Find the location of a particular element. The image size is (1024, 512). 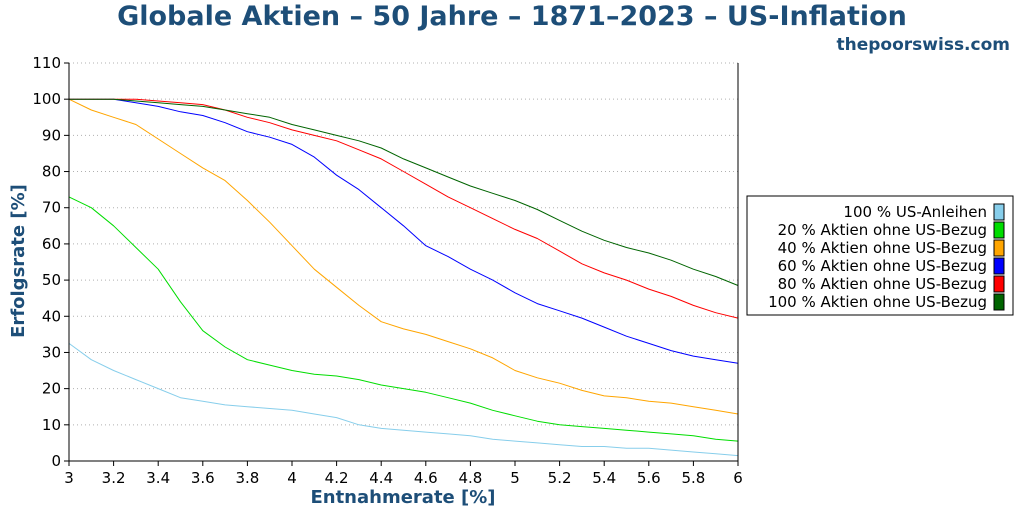

site-brand: thepoorswiss.com is located at coordinates (924, 45).